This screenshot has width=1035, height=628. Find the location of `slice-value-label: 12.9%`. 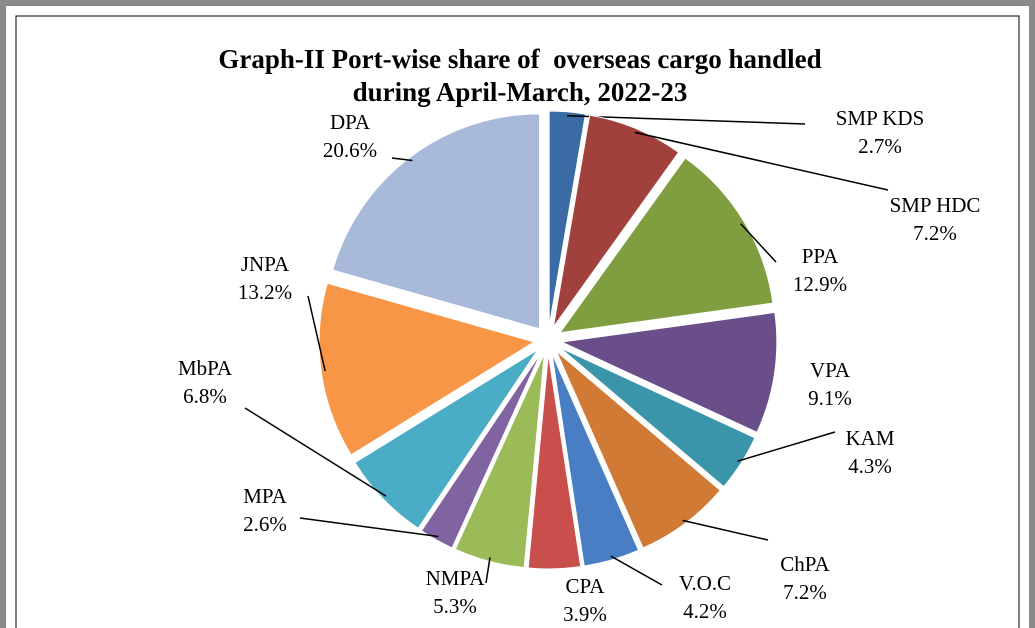

slice-value-label: 12.9% is located at coordinates (820, 284).